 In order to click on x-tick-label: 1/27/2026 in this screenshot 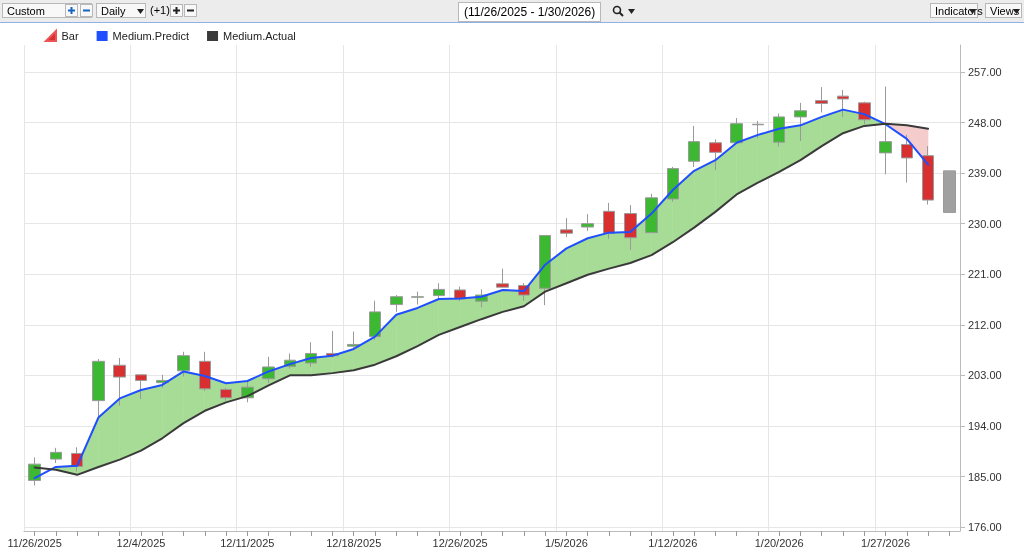, I will do `click(886, 542)`.